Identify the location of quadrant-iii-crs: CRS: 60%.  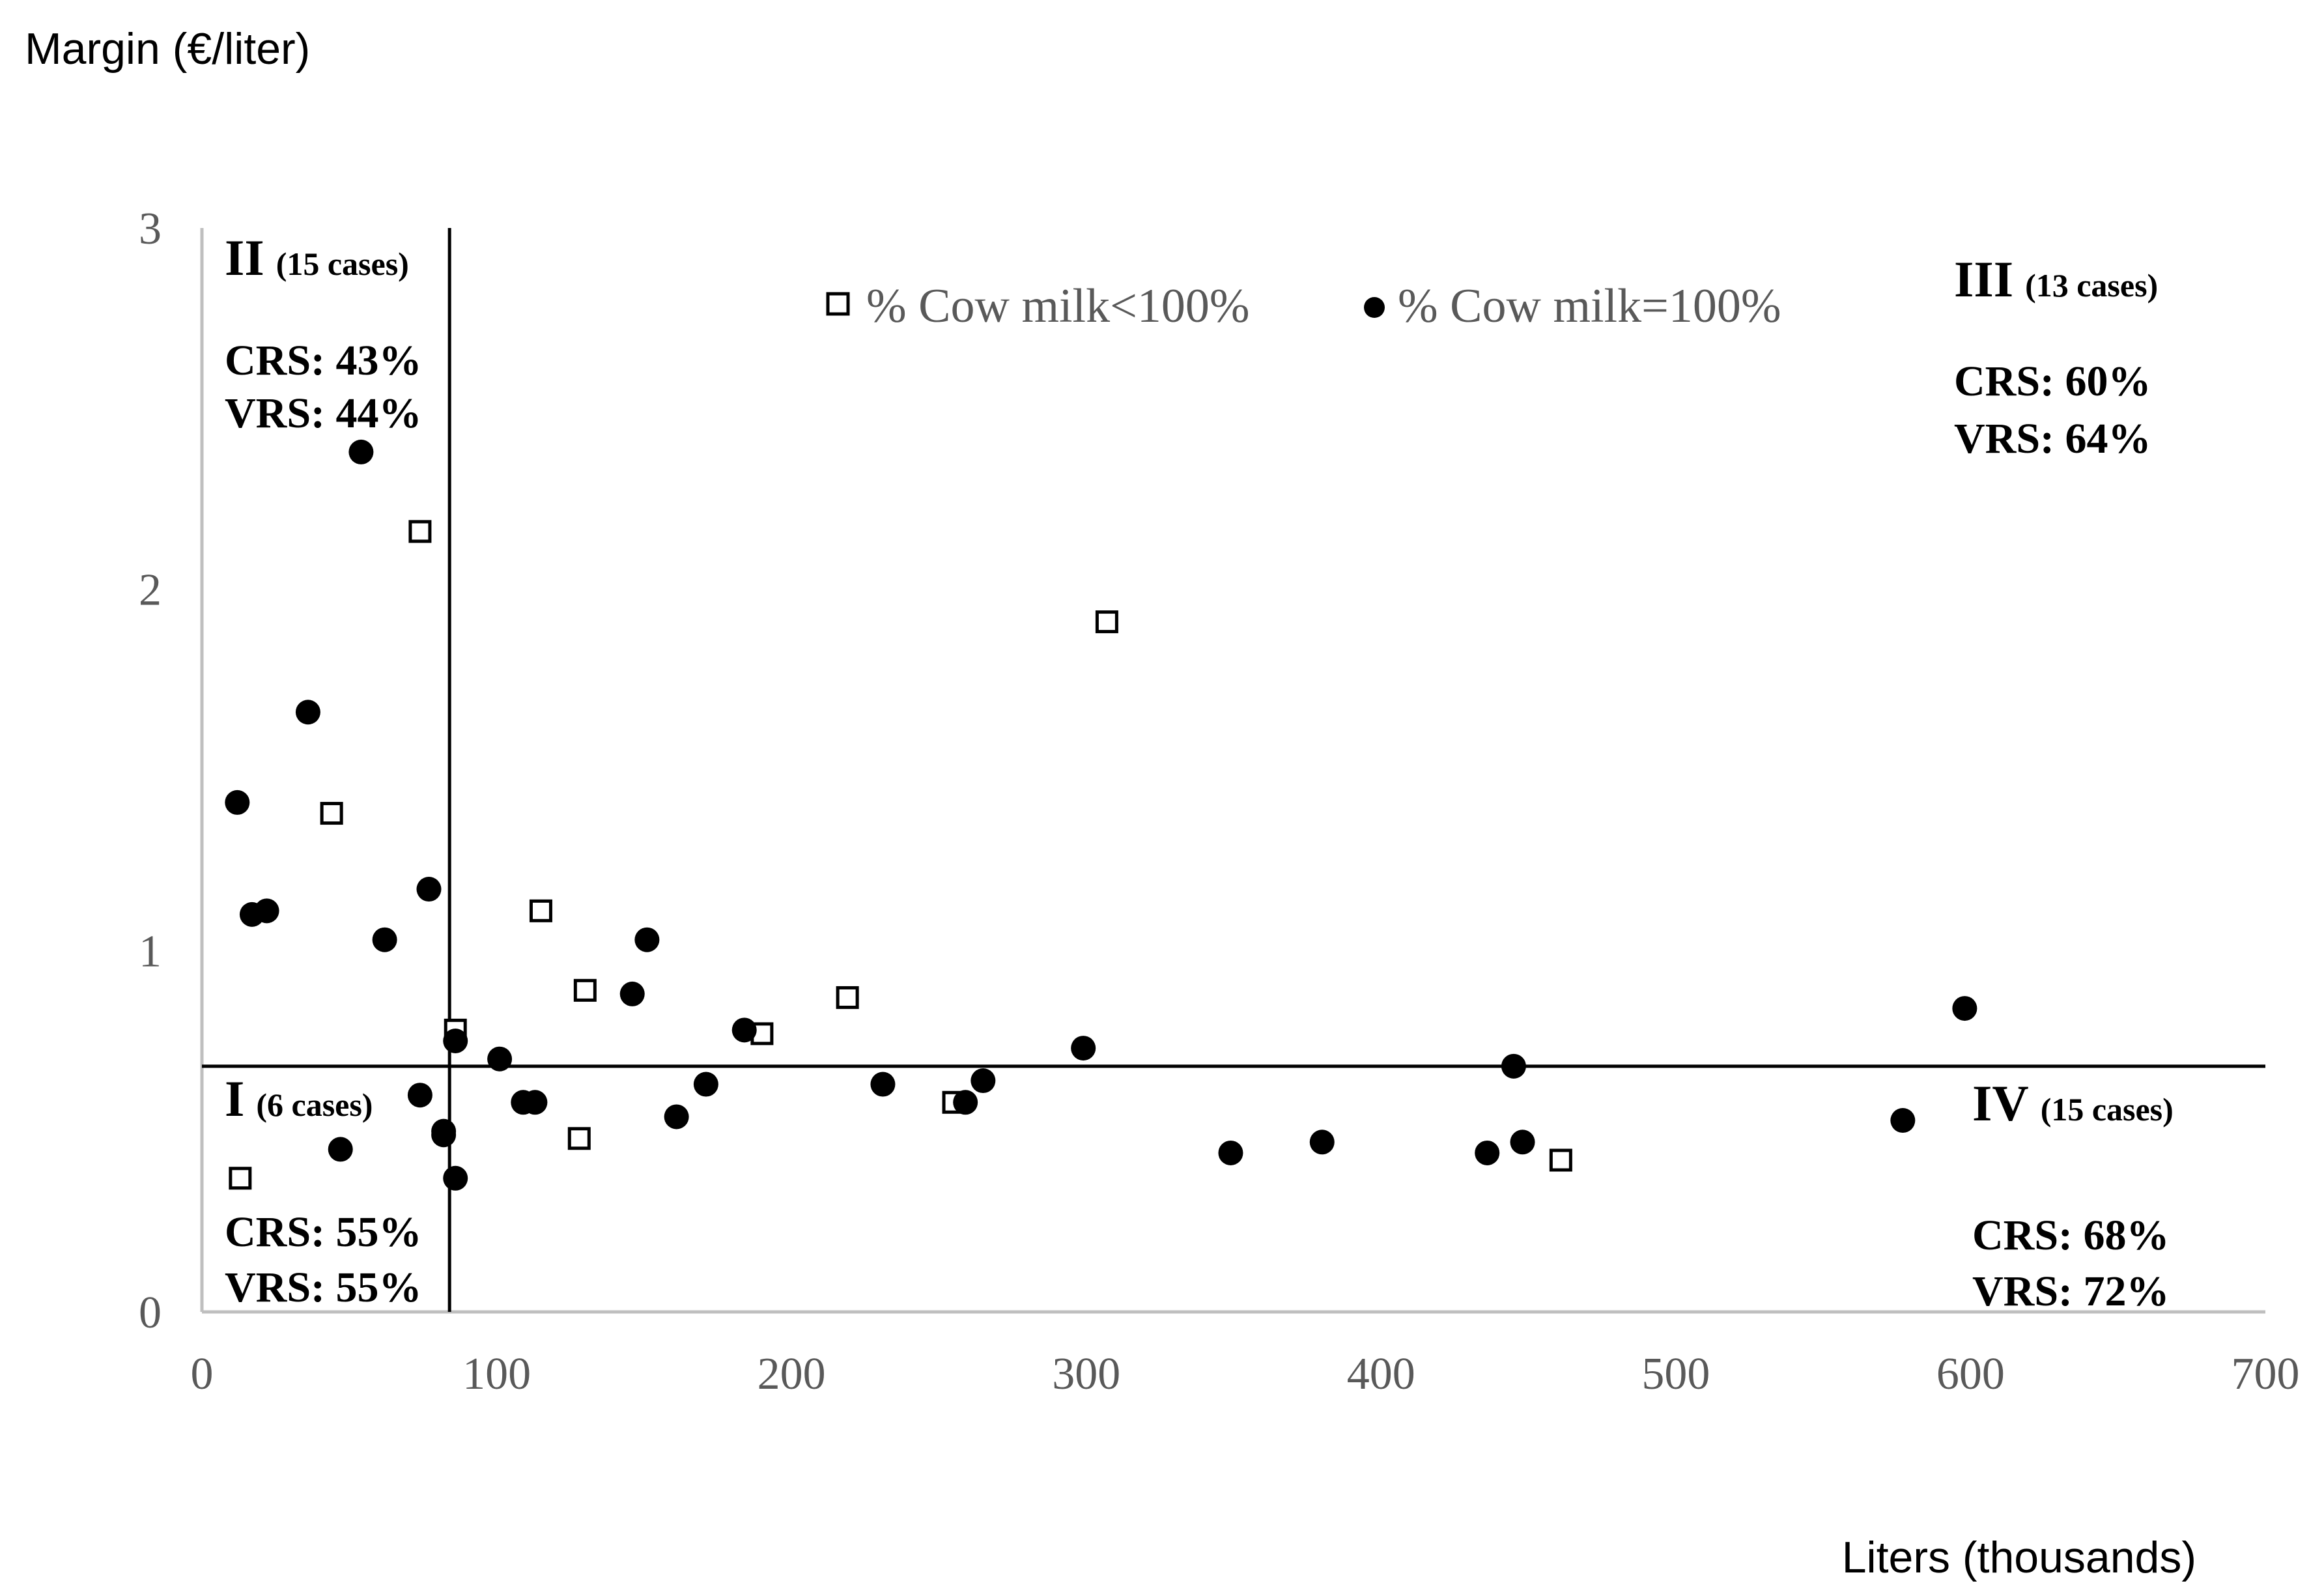
(2052, 382).